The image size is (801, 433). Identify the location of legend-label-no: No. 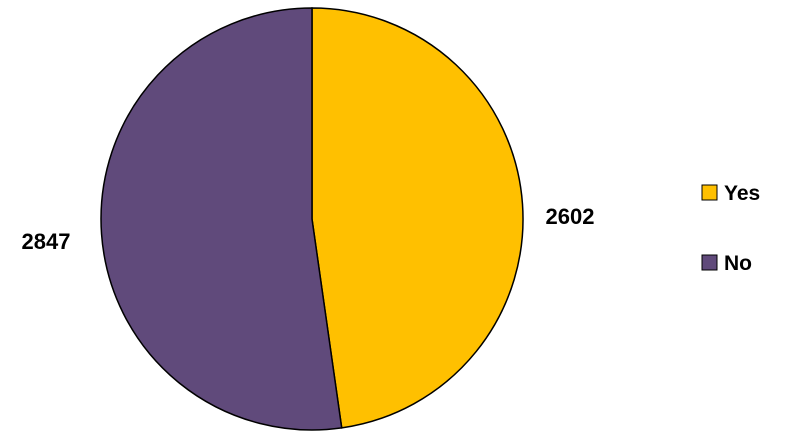
(738, 263).